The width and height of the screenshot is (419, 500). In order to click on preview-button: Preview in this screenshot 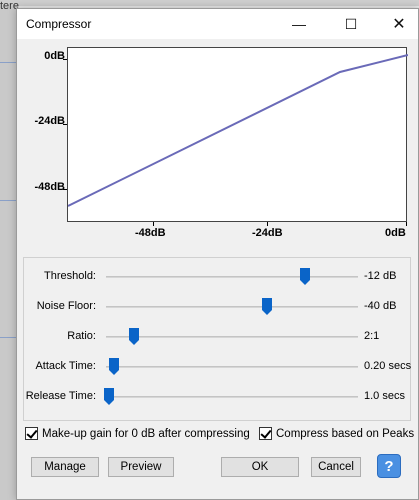, I will do `click(141, 467)`.